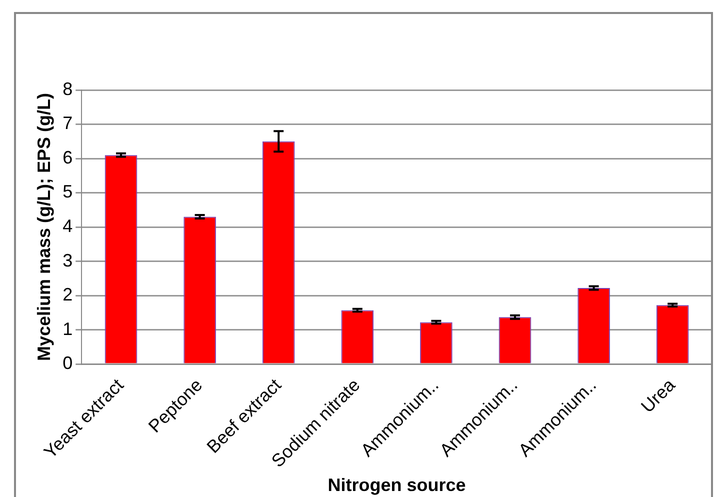 This screenshot has height=497, width=726. Describe the element at coordinates (67, 294) in the screenshot. I see `y-tick-label: 2` at that location.